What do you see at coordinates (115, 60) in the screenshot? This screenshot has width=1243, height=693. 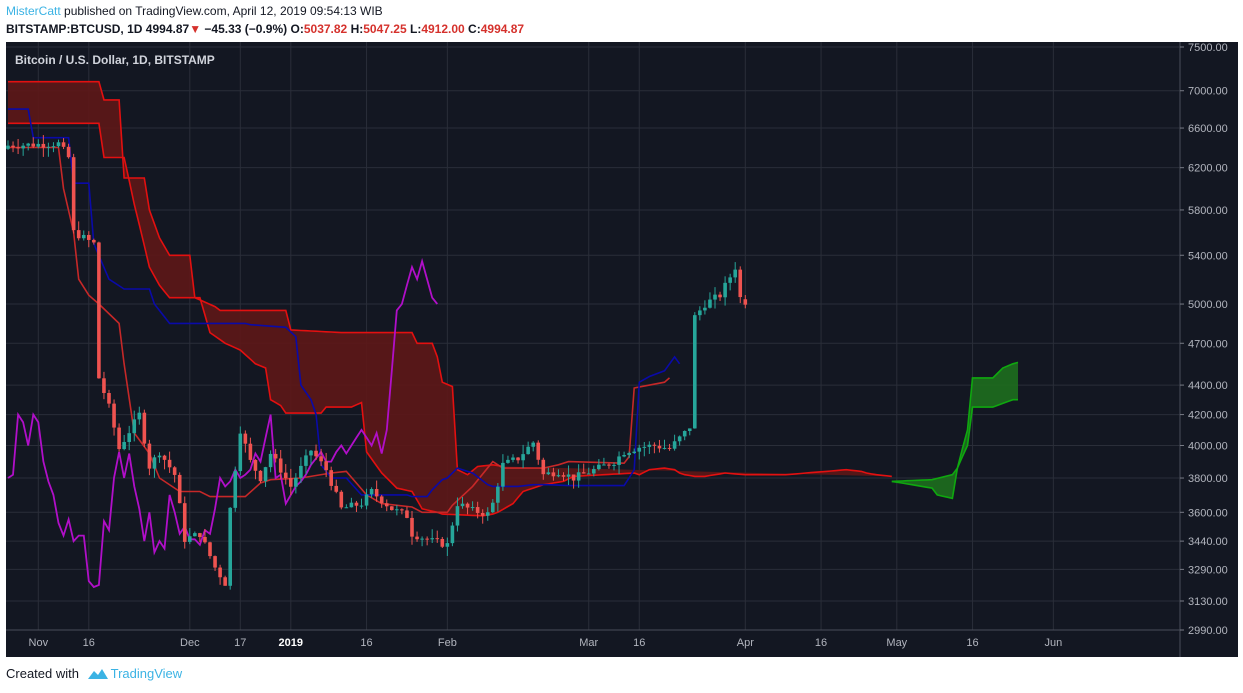 I see `chart-title: Bitcoin / U.S. Dollar, 1D, BITSTAMP` at bounding box center [115, 60].